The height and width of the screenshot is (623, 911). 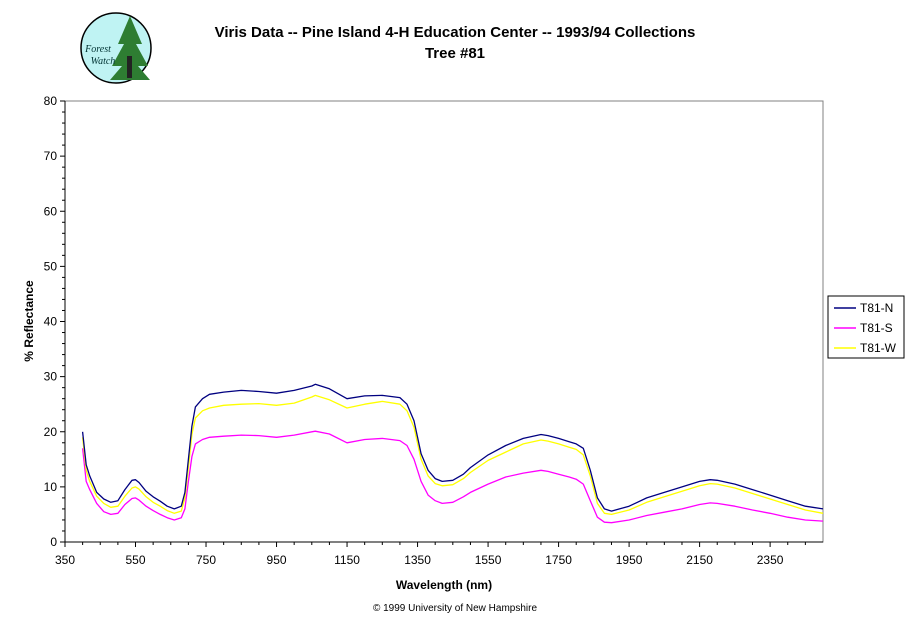 What do you see at coordinates (51, 266) in the screenshot?
I see `y-tick-label: 50` at bounding box center [51, 266].